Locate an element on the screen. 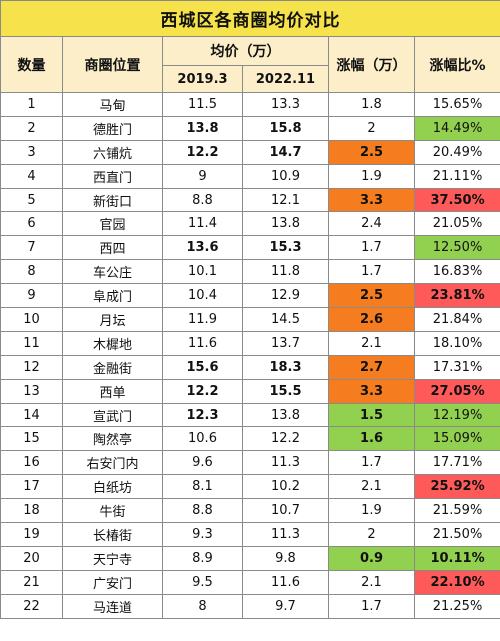 This screenshot has height=641, width=500. cell-district-name: 右安门内 is located at coordinates (112, 463).